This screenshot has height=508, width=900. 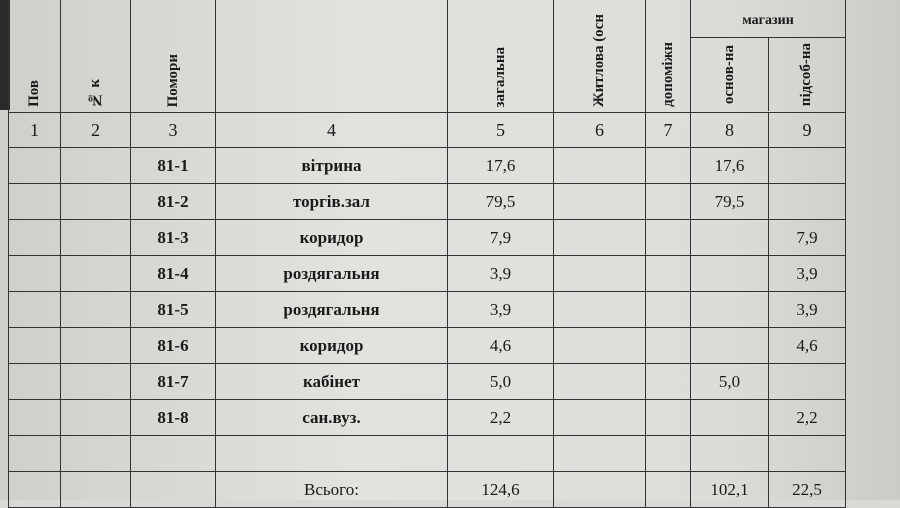 What do you see at coordinates (500, 56) in the screenshot?
I see `header-total: загальна` at bounding box center [500, 56].